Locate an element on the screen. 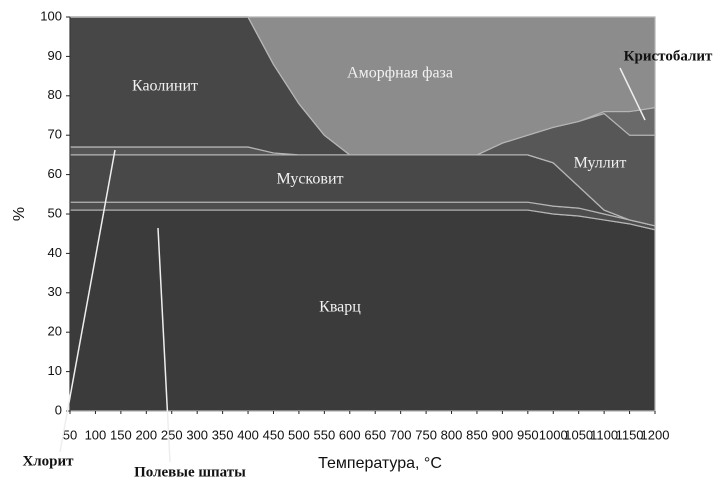  x-tick-label: 1100 is located at coordinates (604, 434).